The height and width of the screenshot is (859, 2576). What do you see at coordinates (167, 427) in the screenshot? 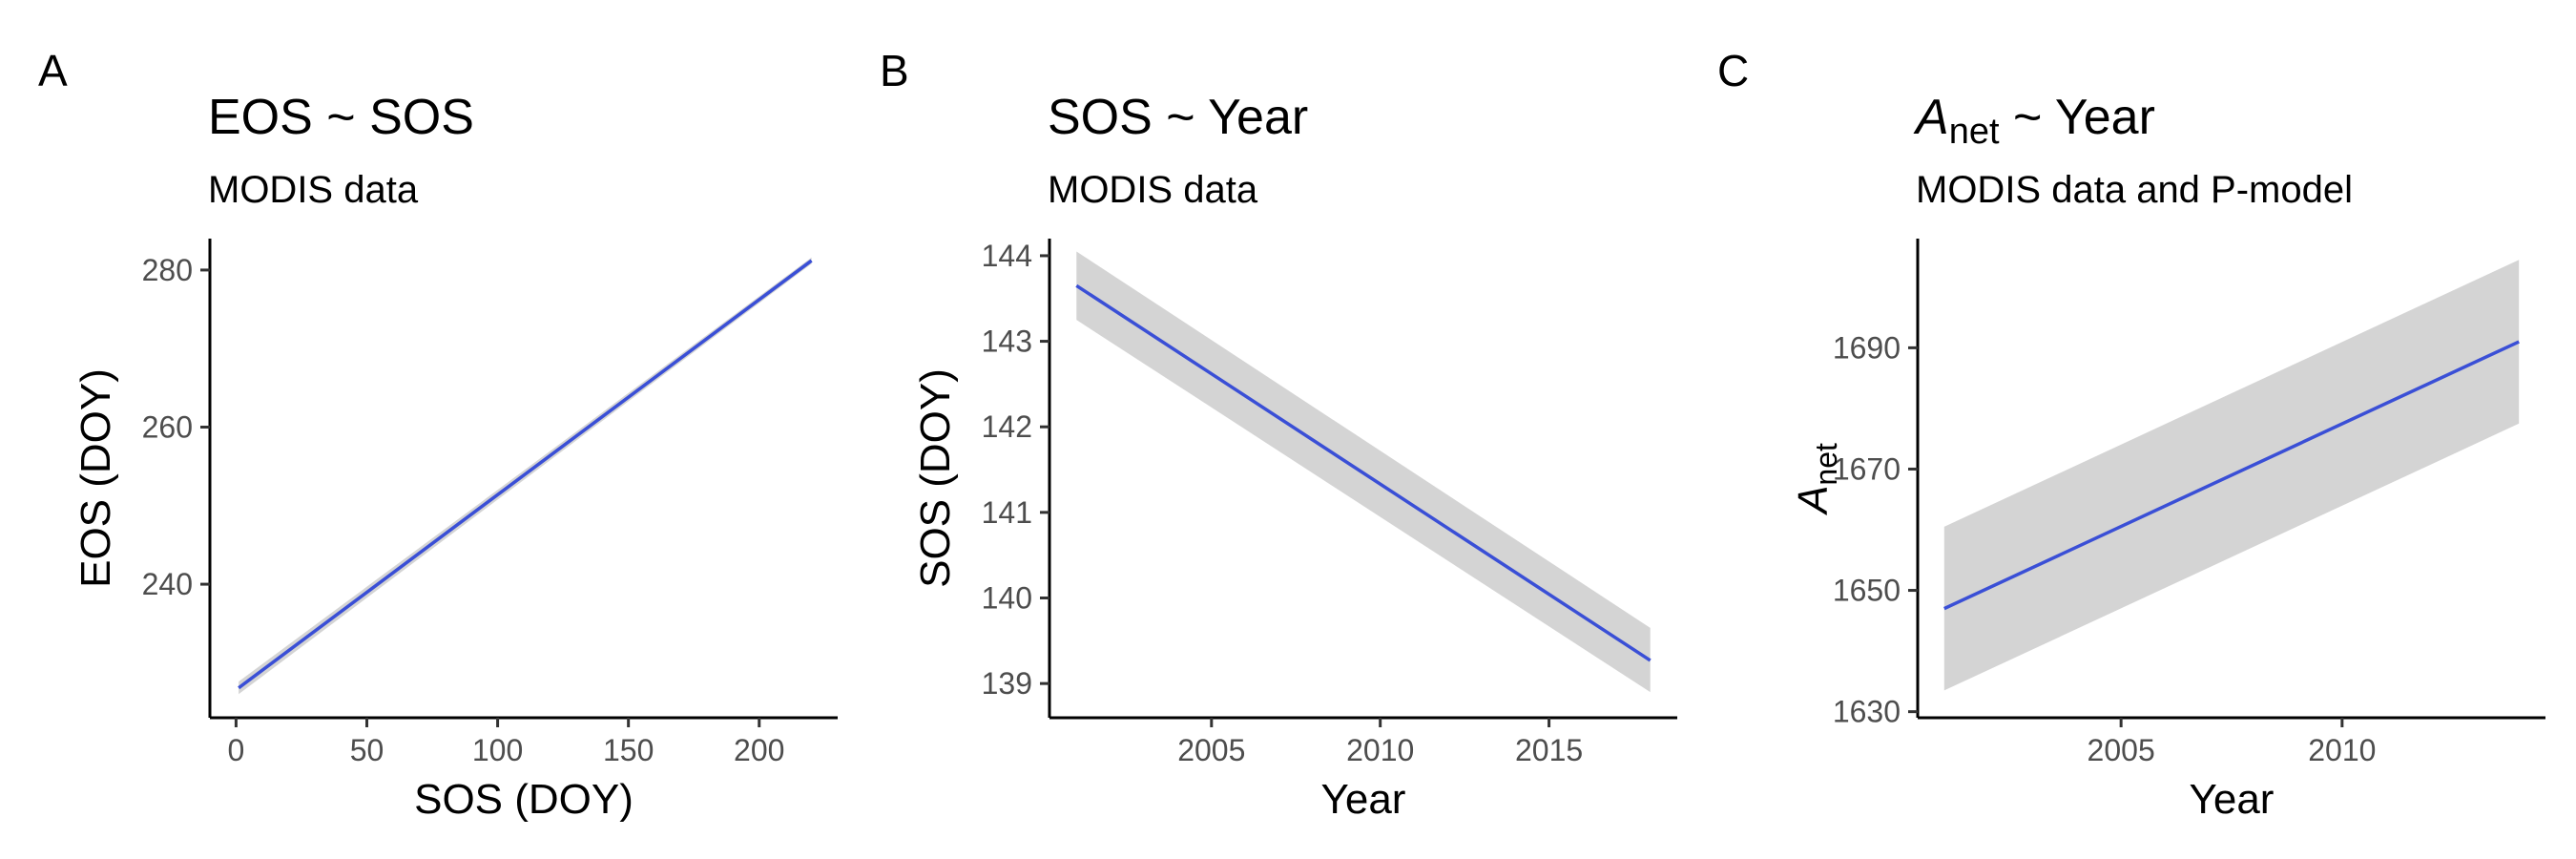
I see `y-tick-label: 260` at bounding box center [167, 427].